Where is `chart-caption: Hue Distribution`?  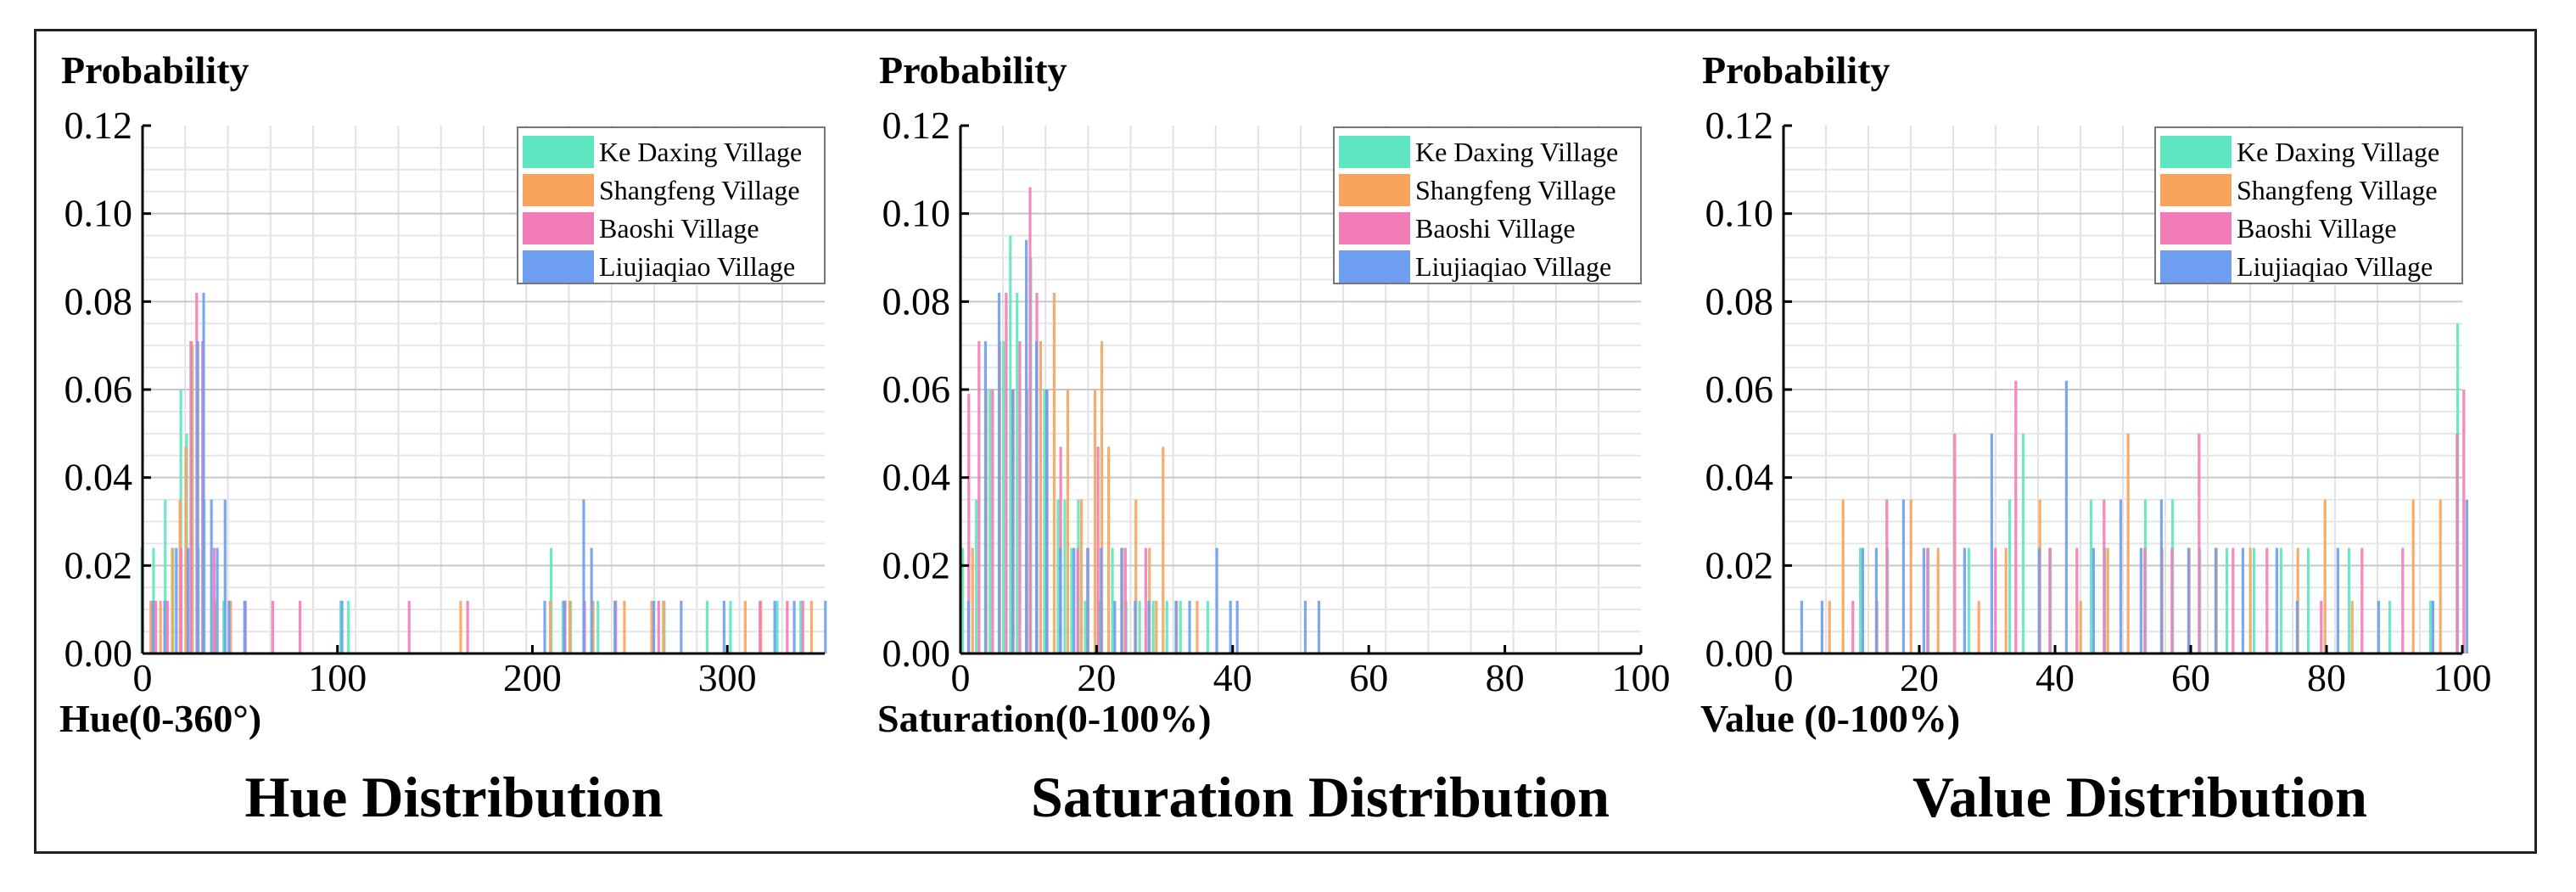 chart-caption: Hue Distribution is located at coordinates (454, 797).